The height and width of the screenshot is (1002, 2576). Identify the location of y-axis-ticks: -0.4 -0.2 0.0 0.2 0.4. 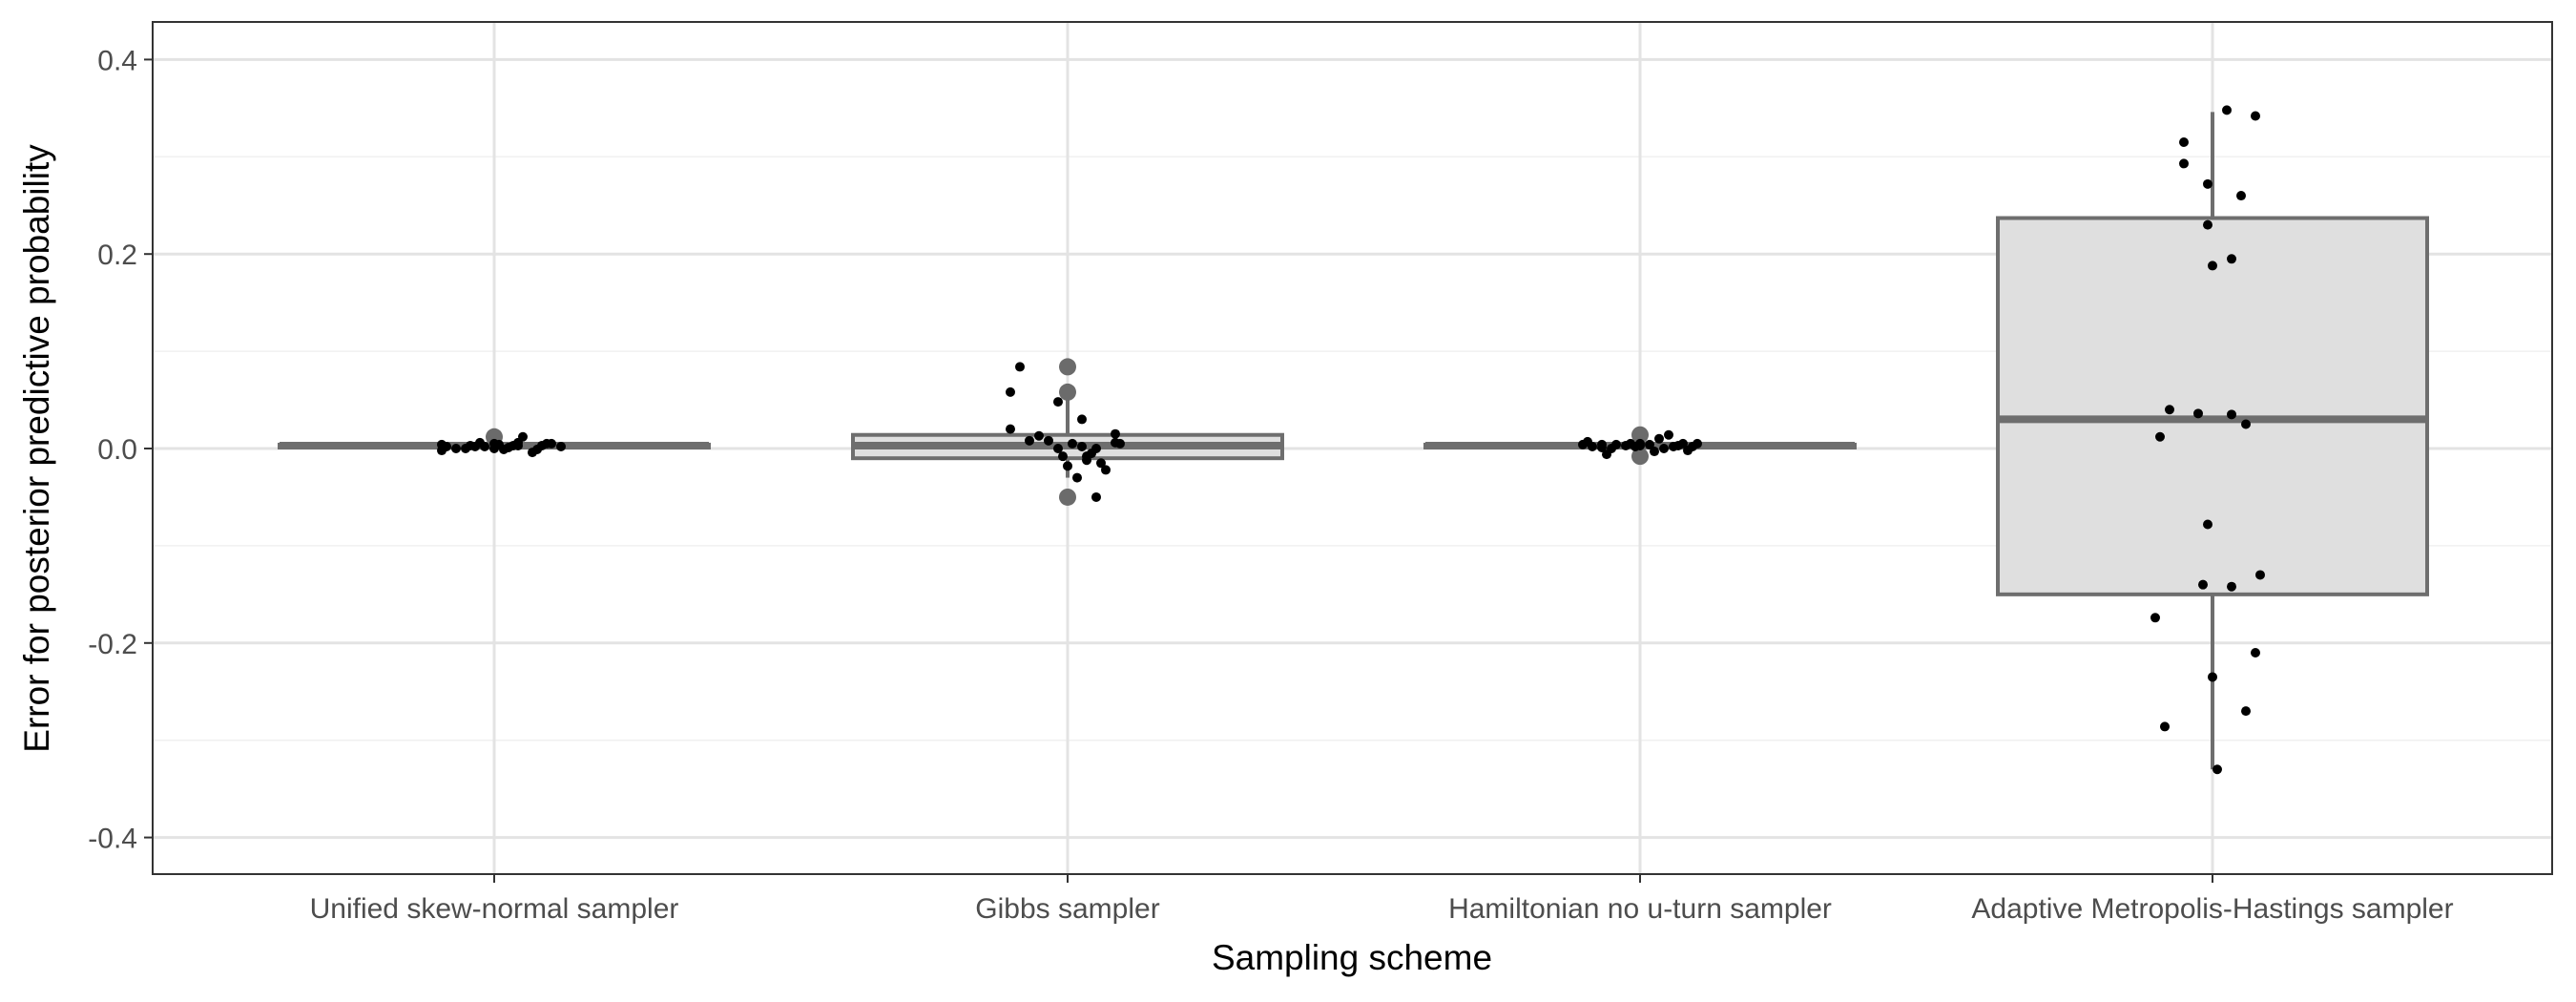
(120, 450).